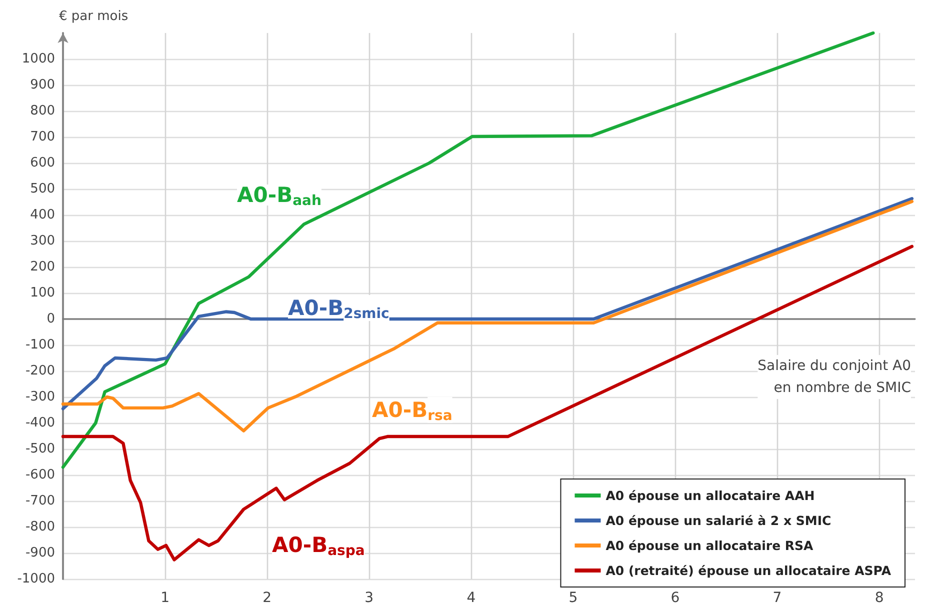 This screenshot has height=605, width=927. Describe the element at coordinates (471, 597) in the screenshot. I see `x-tick-label: 4` at that location.